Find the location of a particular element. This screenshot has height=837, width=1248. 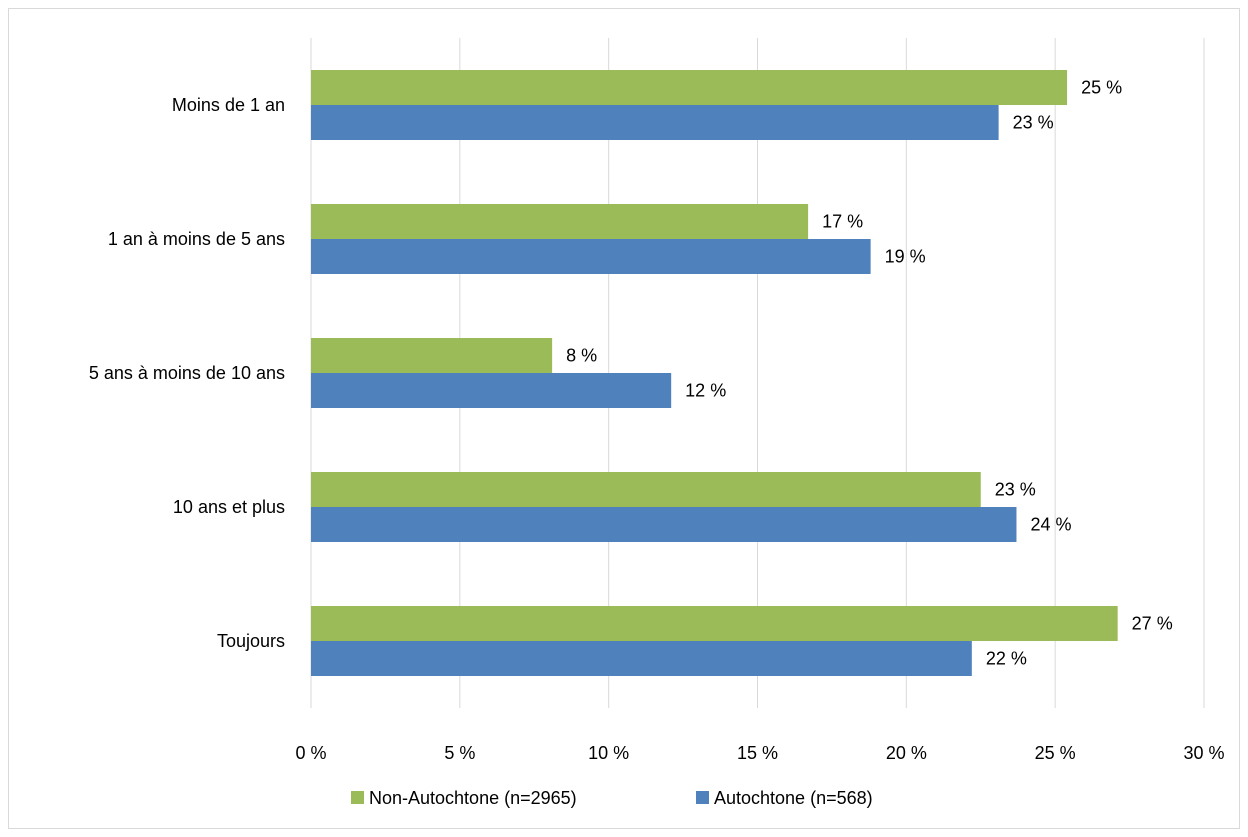

category-label: 10 ans et plus is located at coordinates (229, 507).